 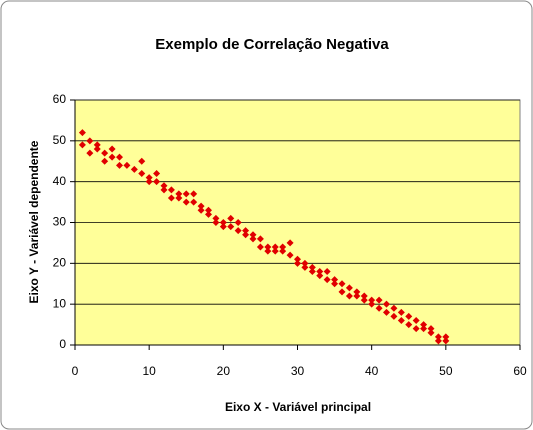 What do you see at coordinates (272, 44) in the screenshot?
I see `chart-title: Exemplo de Correlação Negativa` at bounding box center [272, 44].